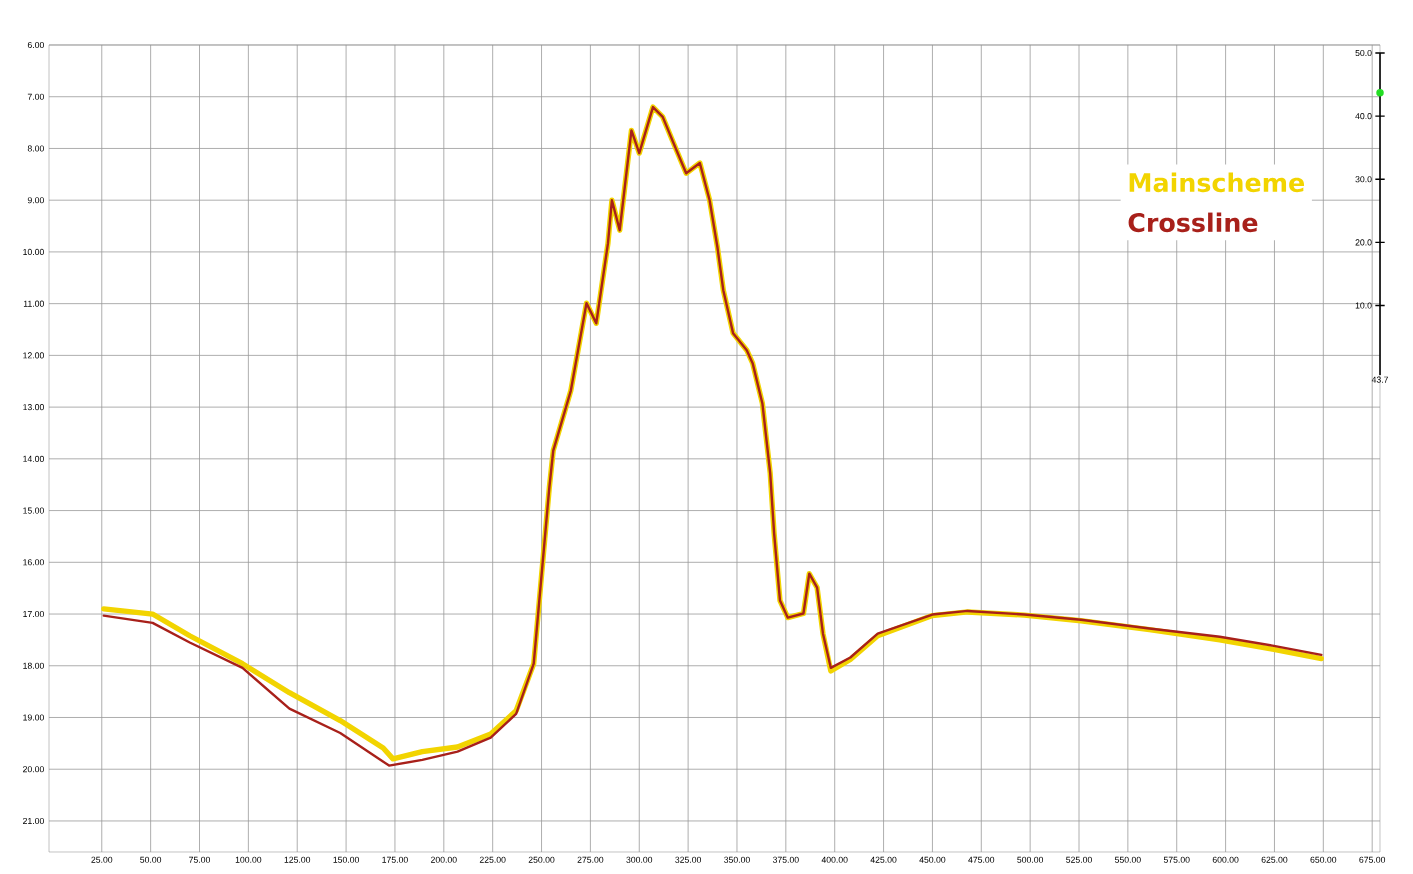  What do you see at coordinates (33, 614) in the screenshot?
I see `y-tick-label: 17.00` at bounding box center [33, 614].